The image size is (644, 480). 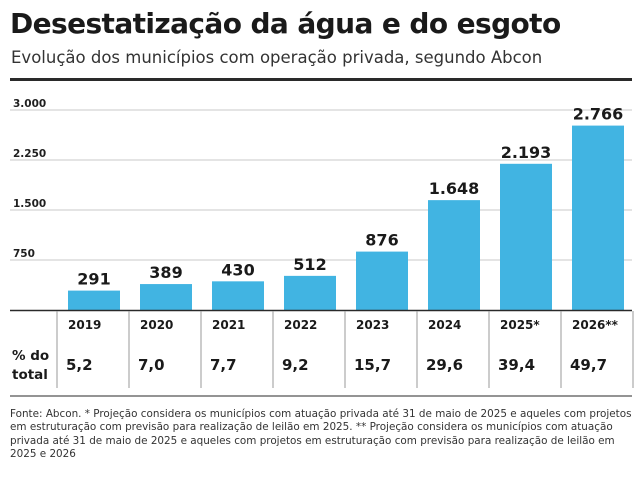 What do you see at coordinates (444, 325) in the screenshot?
I see `x-category-label: 2024` at bounding box center [444, 325].